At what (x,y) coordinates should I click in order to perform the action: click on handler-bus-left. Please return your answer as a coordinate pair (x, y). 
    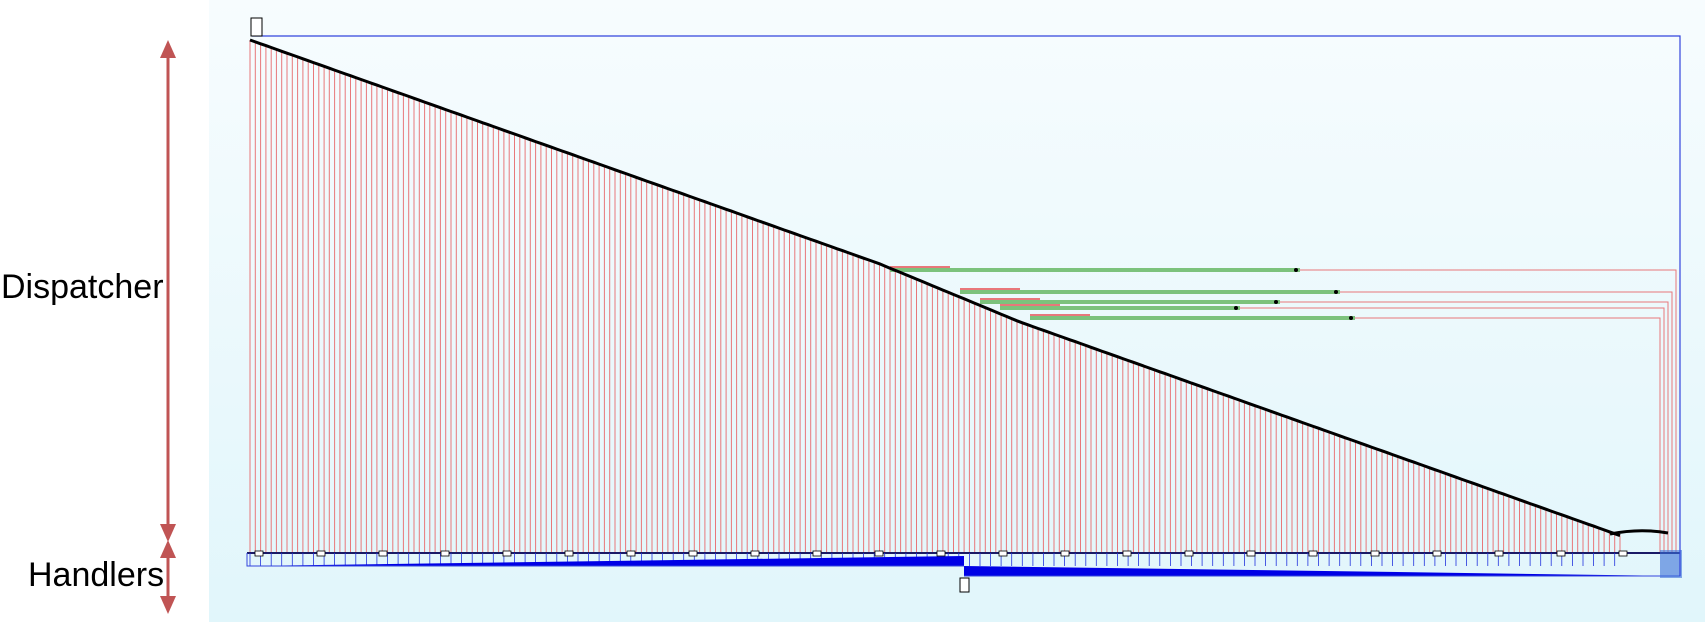
    Looking at the image, I should click on (605, 561).